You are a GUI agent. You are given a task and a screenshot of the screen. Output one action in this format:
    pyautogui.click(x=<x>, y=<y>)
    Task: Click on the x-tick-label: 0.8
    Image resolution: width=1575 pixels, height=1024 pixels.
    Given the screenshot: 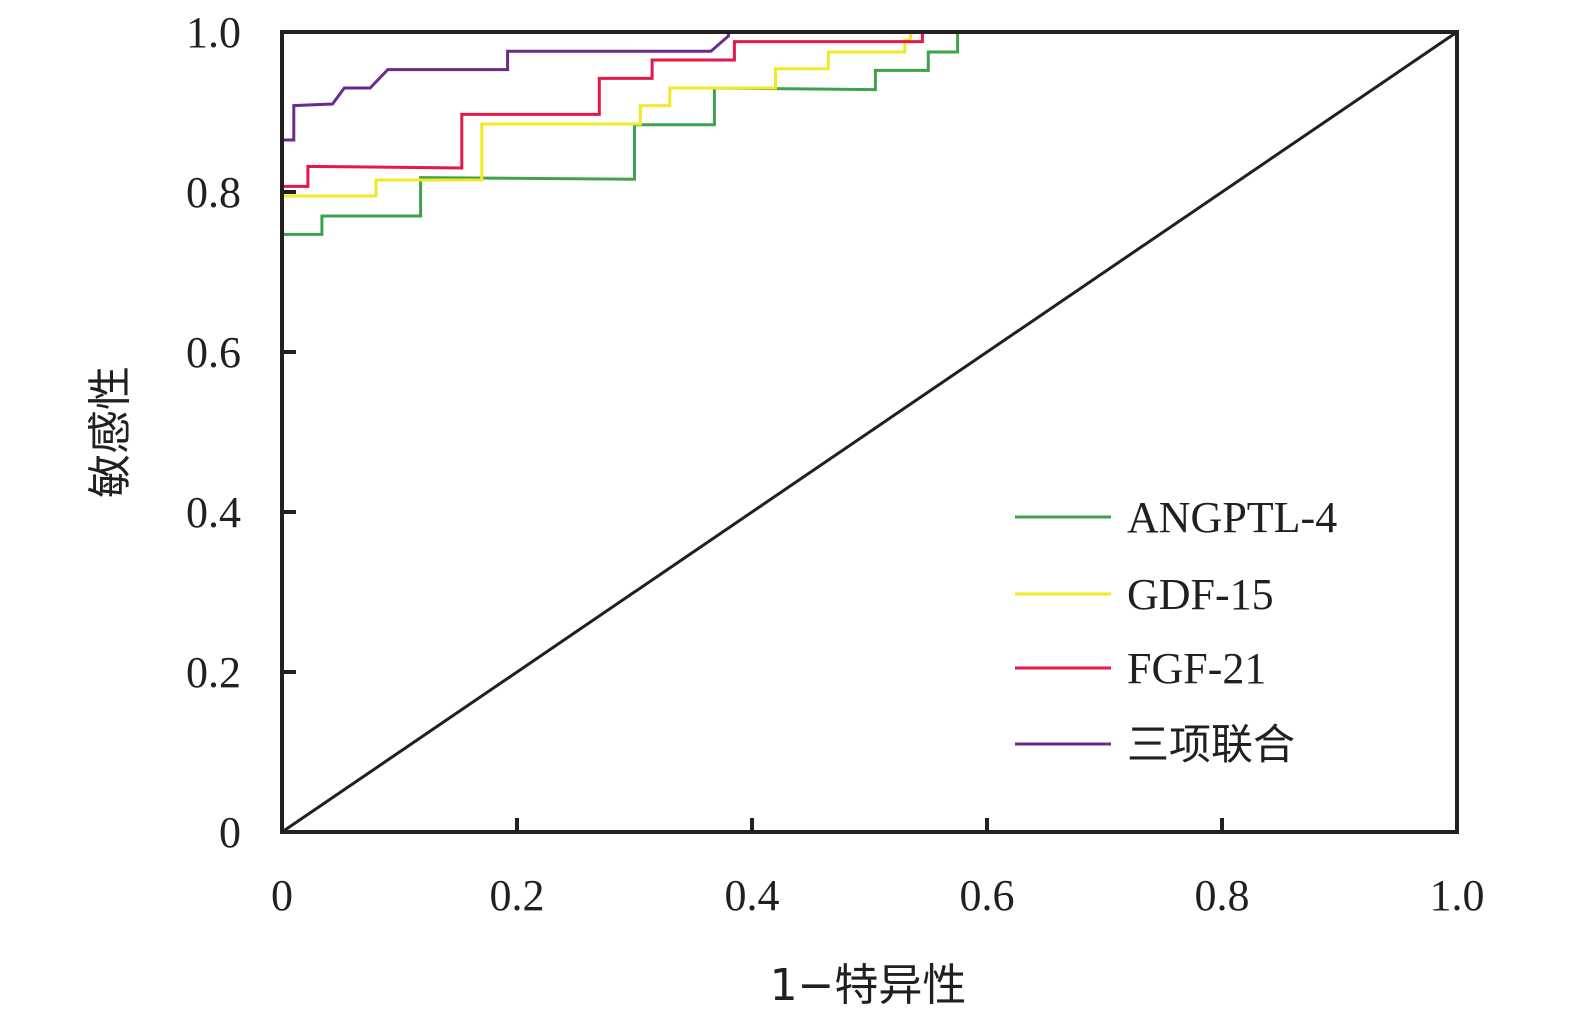 What is the action you would take?
    pyautogui.click(x=1222, y=895)
    